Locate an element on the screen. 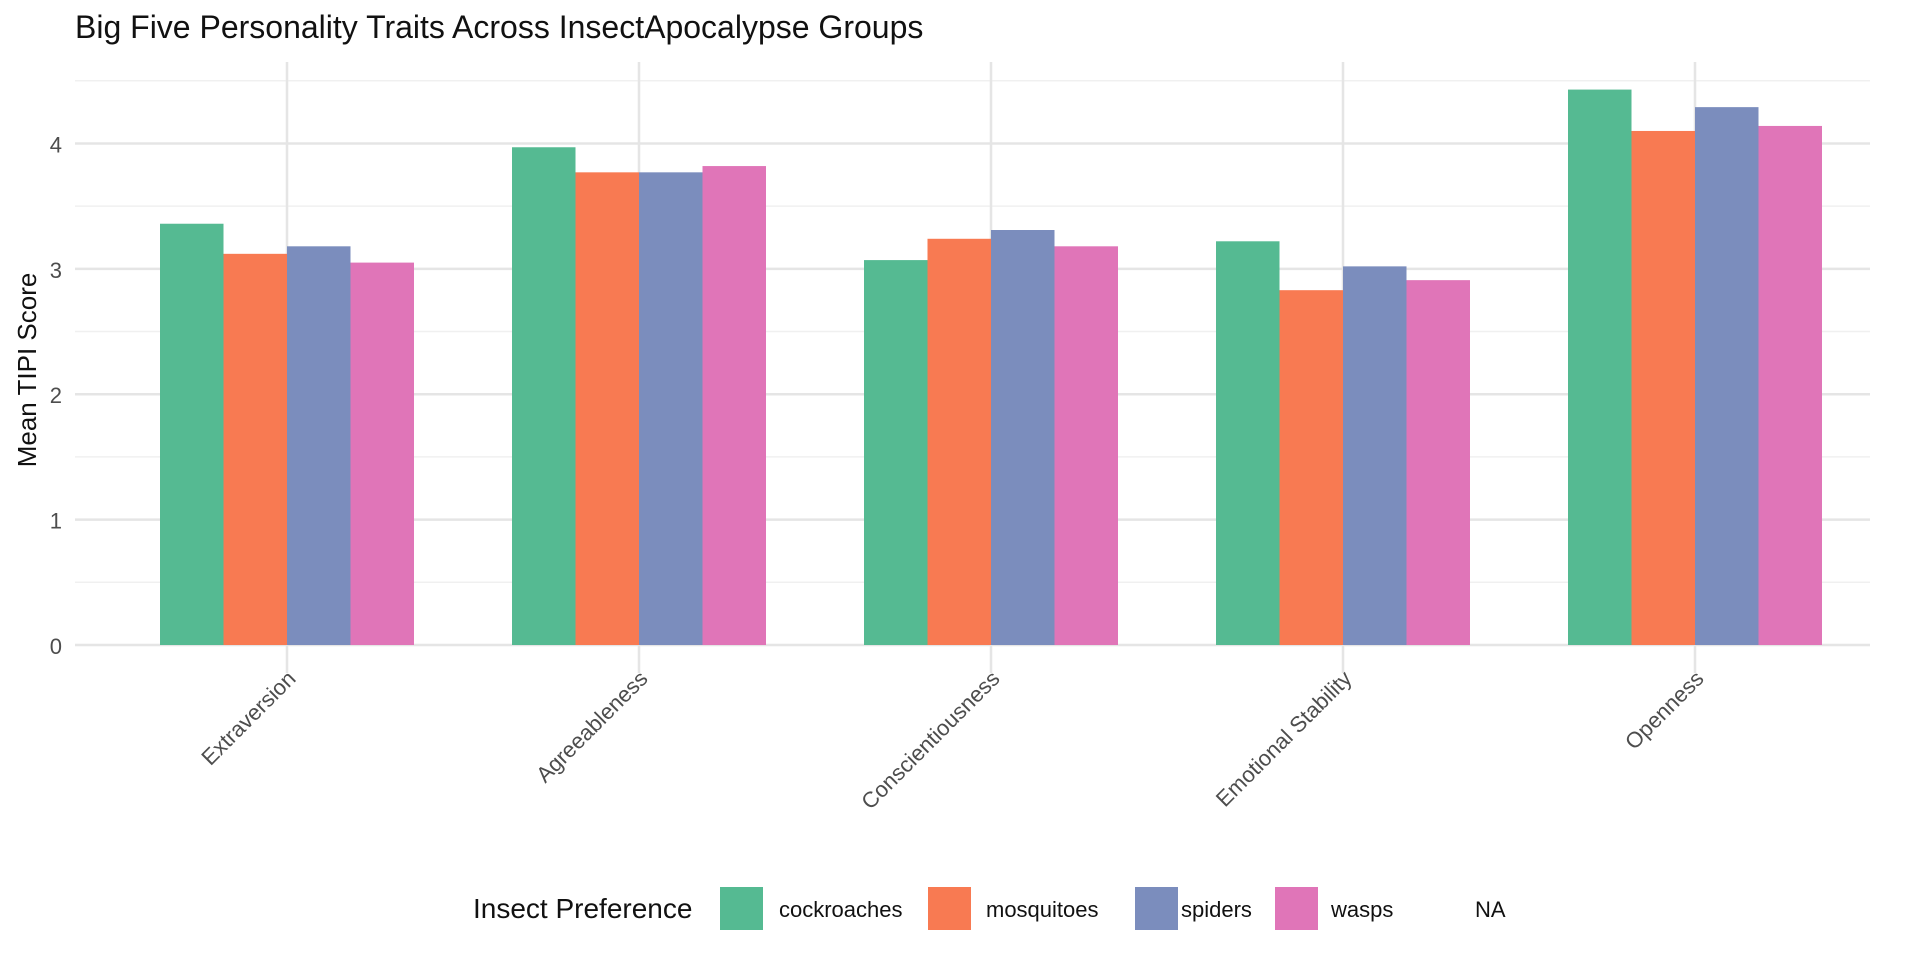 The width and height of the screenshot is (1920, 960). y-tick-label: 2 is located at coordinates (56, 395).